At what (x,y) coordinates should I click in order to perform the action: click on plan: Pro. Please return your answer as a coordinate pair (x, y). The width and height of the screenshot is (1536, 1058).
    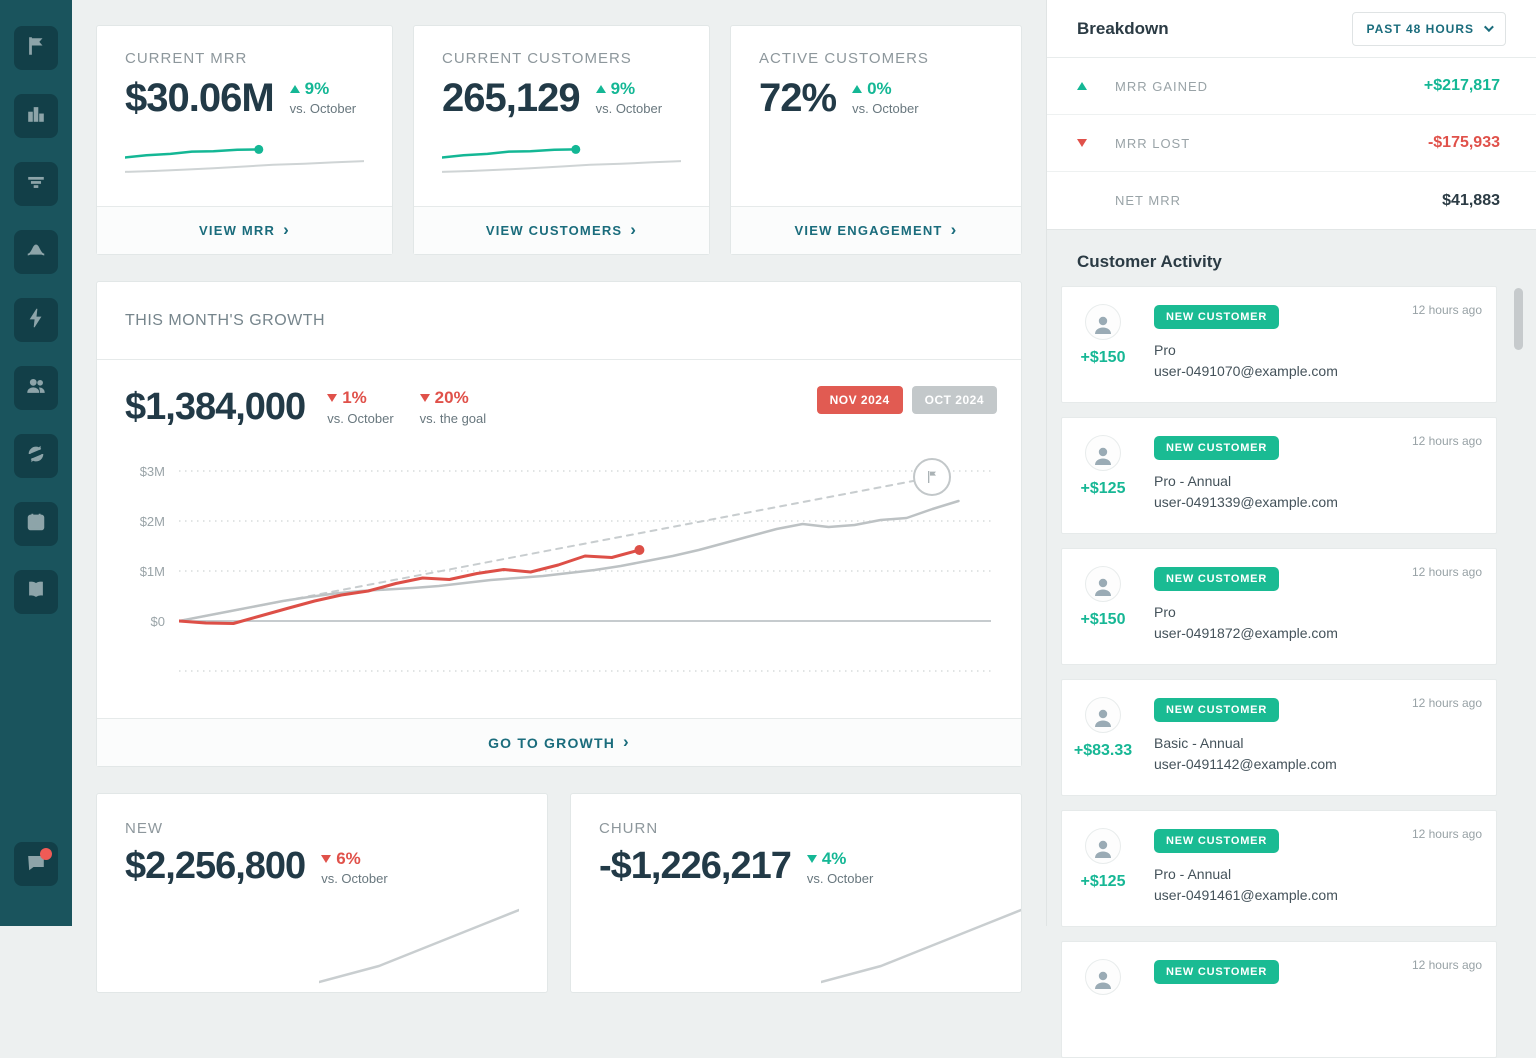
    Looking at the image, I should click on (1165, 612).